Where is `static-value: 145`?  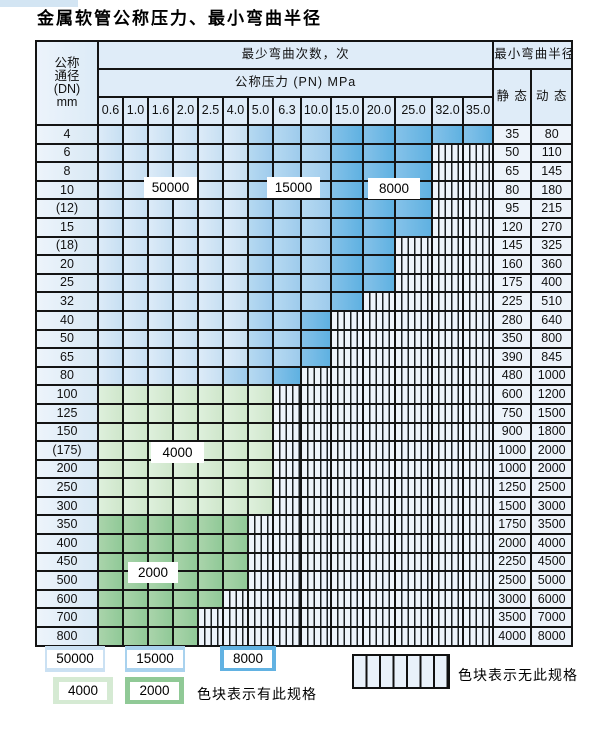
static-value: 145 is located at coordinates (512, 246).